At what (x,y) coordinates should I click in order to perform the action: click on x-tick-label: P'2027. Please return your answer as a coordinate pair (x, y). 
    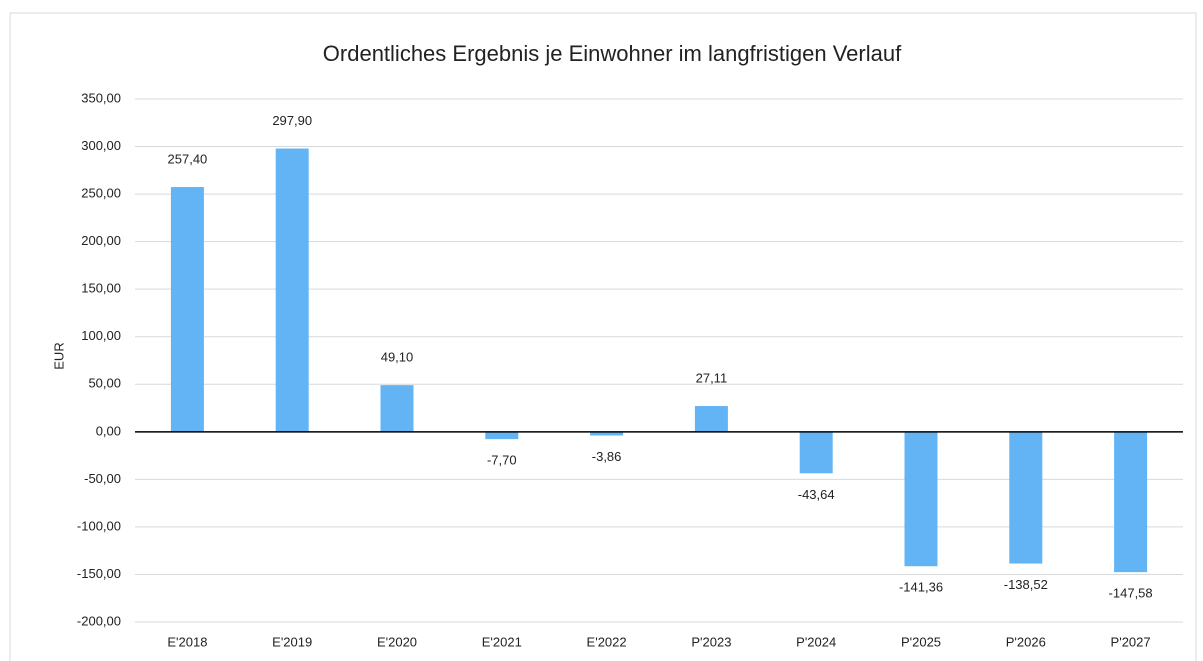
    Looking at the image, I should click on (1131, 641).